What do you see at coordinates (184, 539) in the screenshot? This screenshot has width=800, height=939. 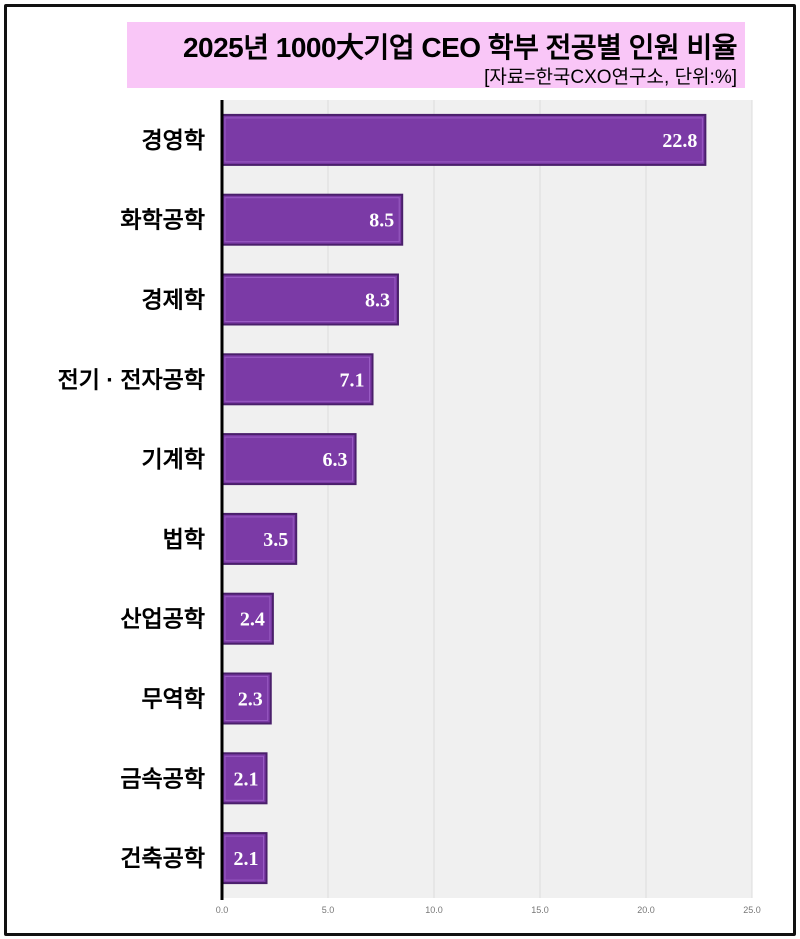 I see `category-label: 법학` at bounding box center [184, 539].